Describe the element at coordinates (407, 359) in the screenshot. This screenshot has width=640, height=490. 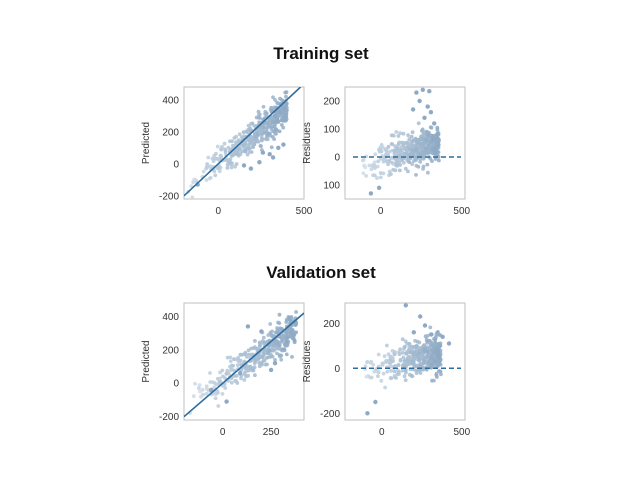
I see `points-layer` at that location.